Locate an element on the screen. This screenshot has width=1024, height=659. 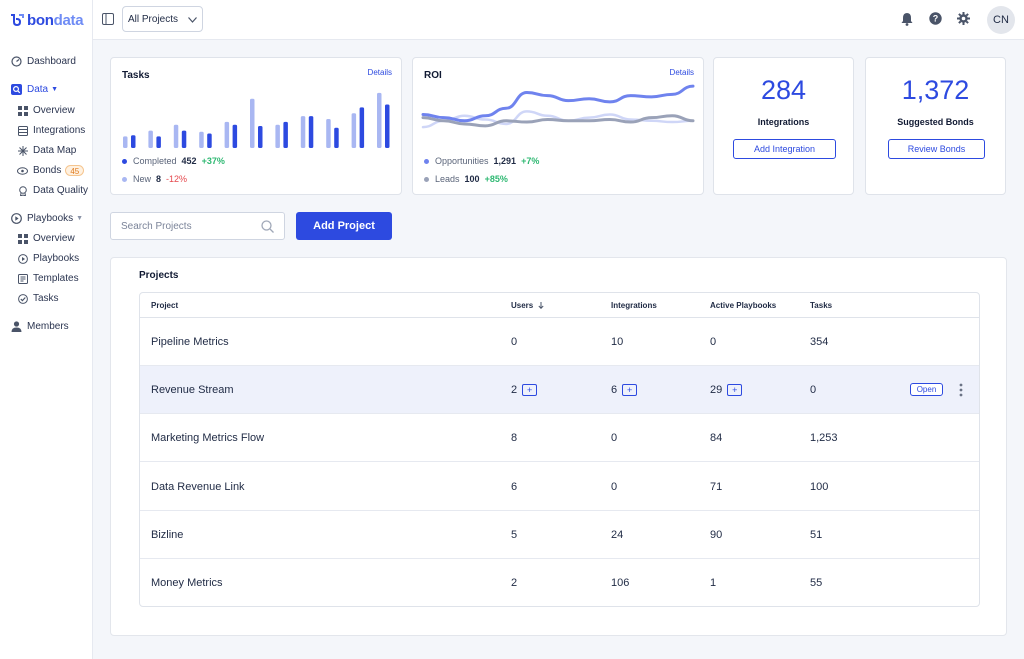
sidebar-item-members: Members is located at coordinates (57, 326).